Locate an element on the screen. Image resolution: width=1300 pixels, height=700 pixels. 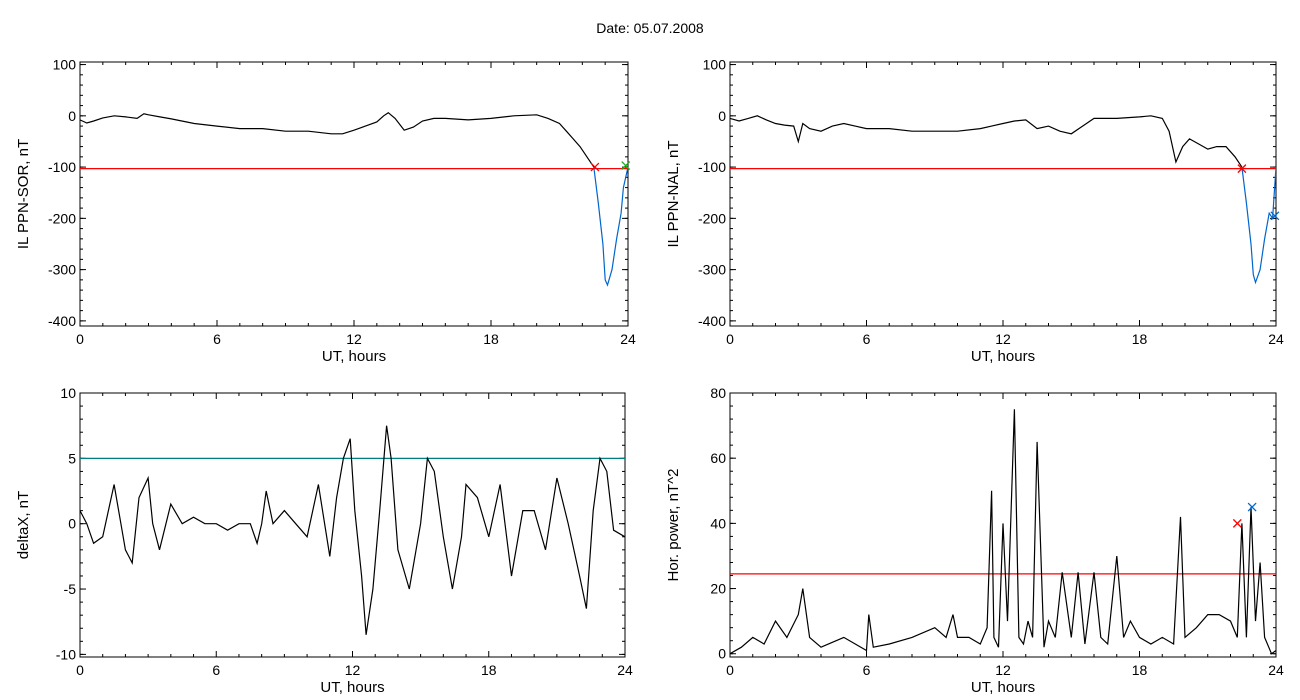
y-tick-label: 10 is located at coordinates (68, 393).